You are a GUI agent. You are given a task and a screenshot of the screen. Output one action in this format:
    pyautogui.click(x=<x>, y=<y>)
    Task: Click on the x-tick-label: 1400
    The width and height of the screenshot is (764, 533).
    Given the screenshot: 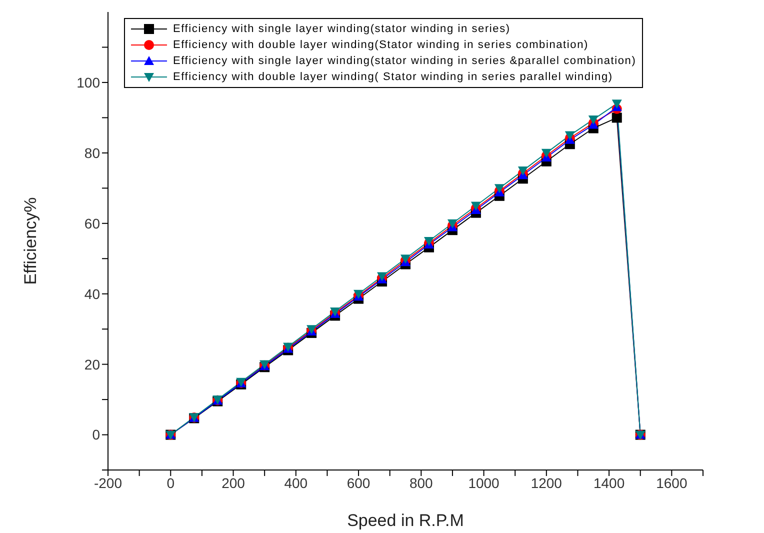 What is the action you would take?
    pyautogui.click(x=609, y=482)
    